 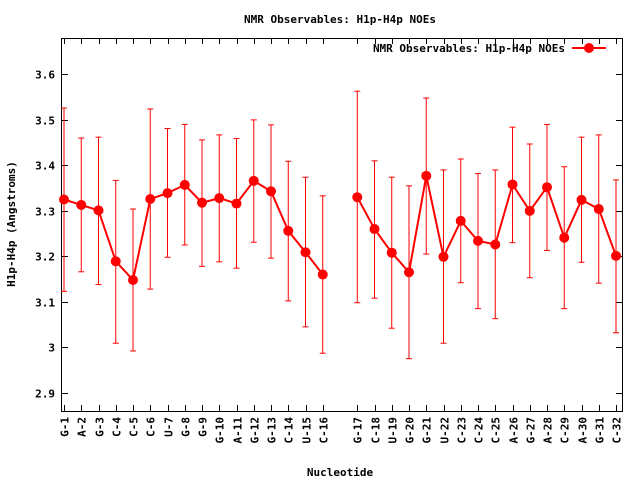 What do you see at coordinates (100, 427) in the screenshot?
I see `x-tick-label: G-3` at bounding box center [100, 427].